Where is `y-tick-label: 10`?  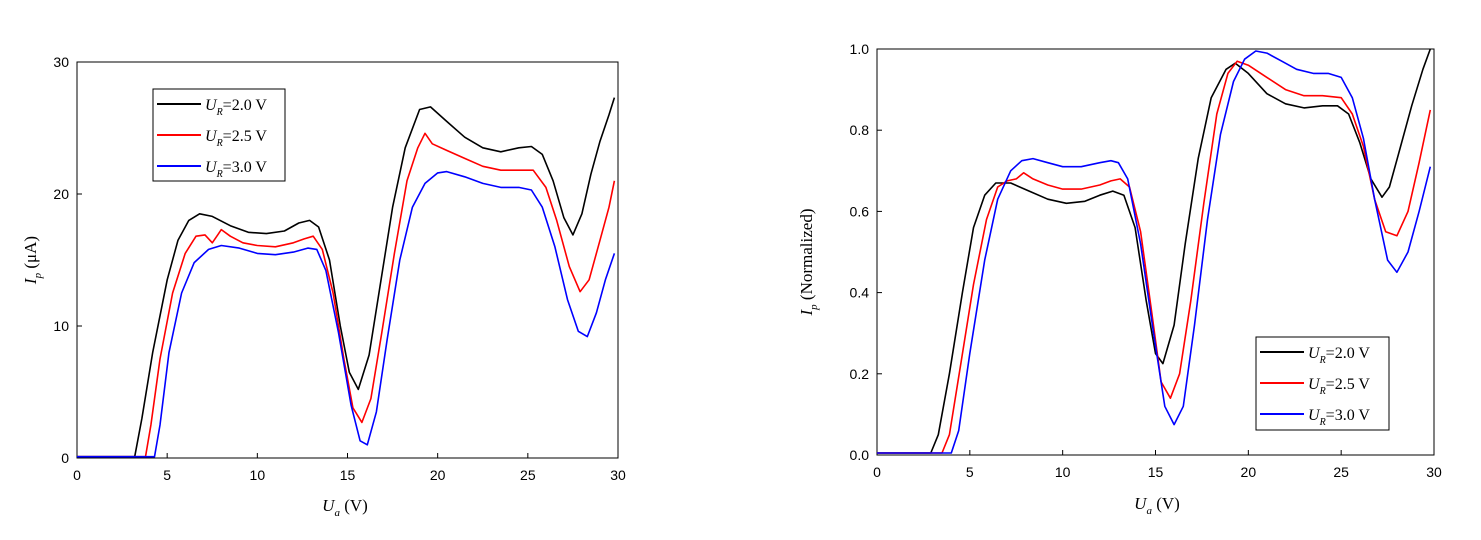
y-tick-label: 10 is located at coordinates (61, 326).